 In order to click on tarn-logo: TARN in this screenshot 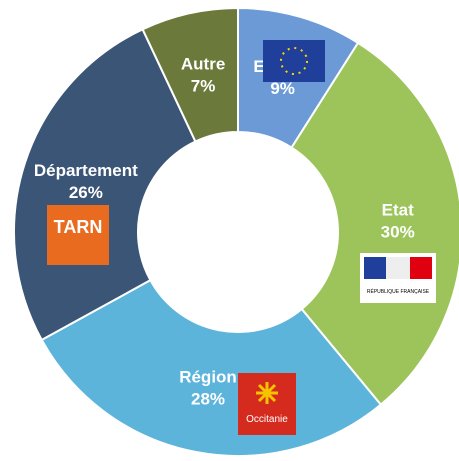, I will do `click(78, 235)`.